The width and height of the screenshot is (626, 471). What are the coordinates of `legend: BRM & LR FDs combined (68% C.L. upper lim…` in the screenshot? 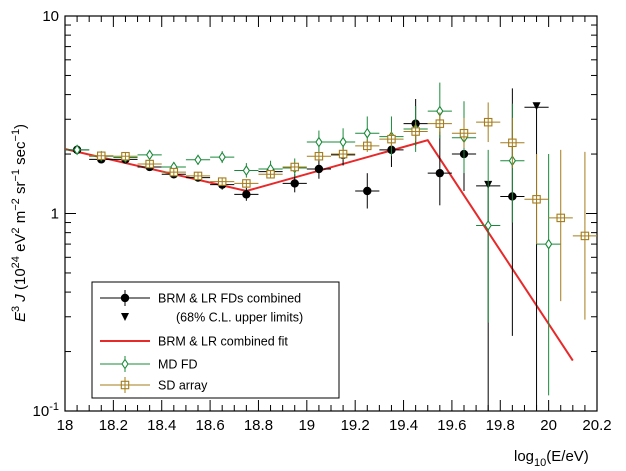 It's located at (215, 340).